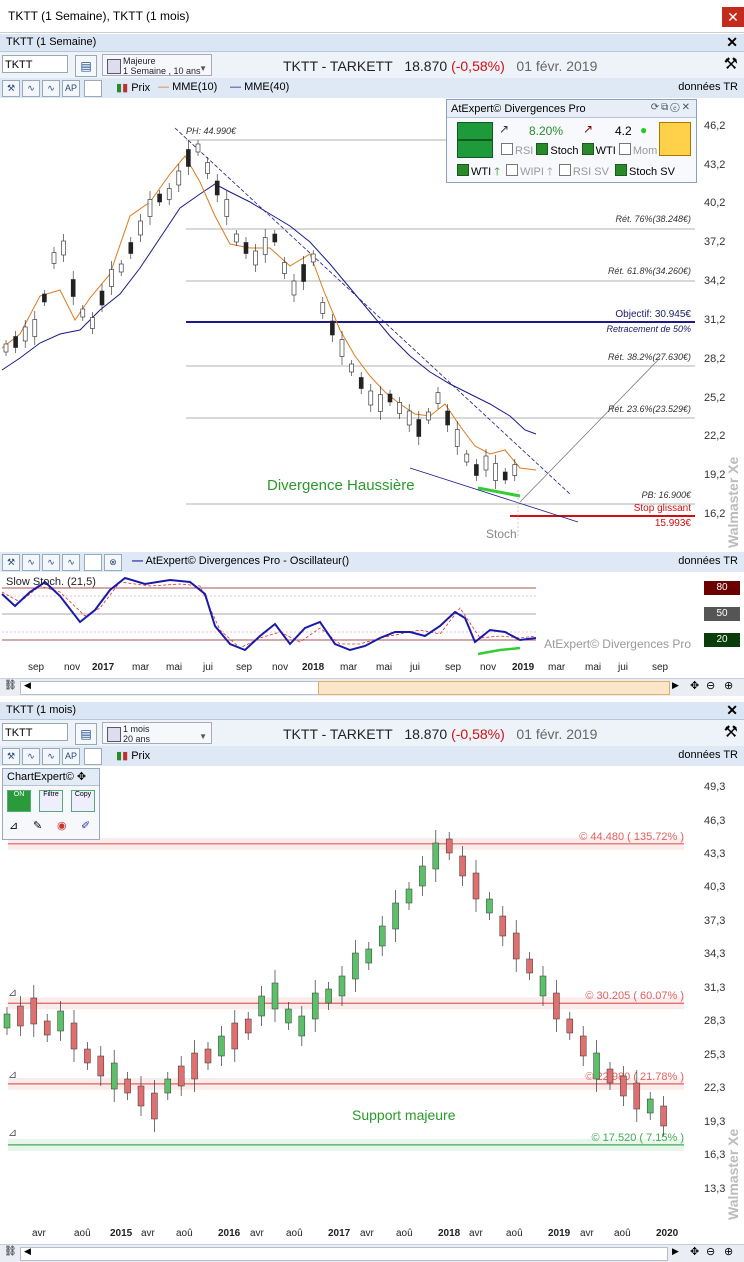  Describe the element at coordinates (637, 150) in the screenshot. I see `check-mom: Mom` at that location.